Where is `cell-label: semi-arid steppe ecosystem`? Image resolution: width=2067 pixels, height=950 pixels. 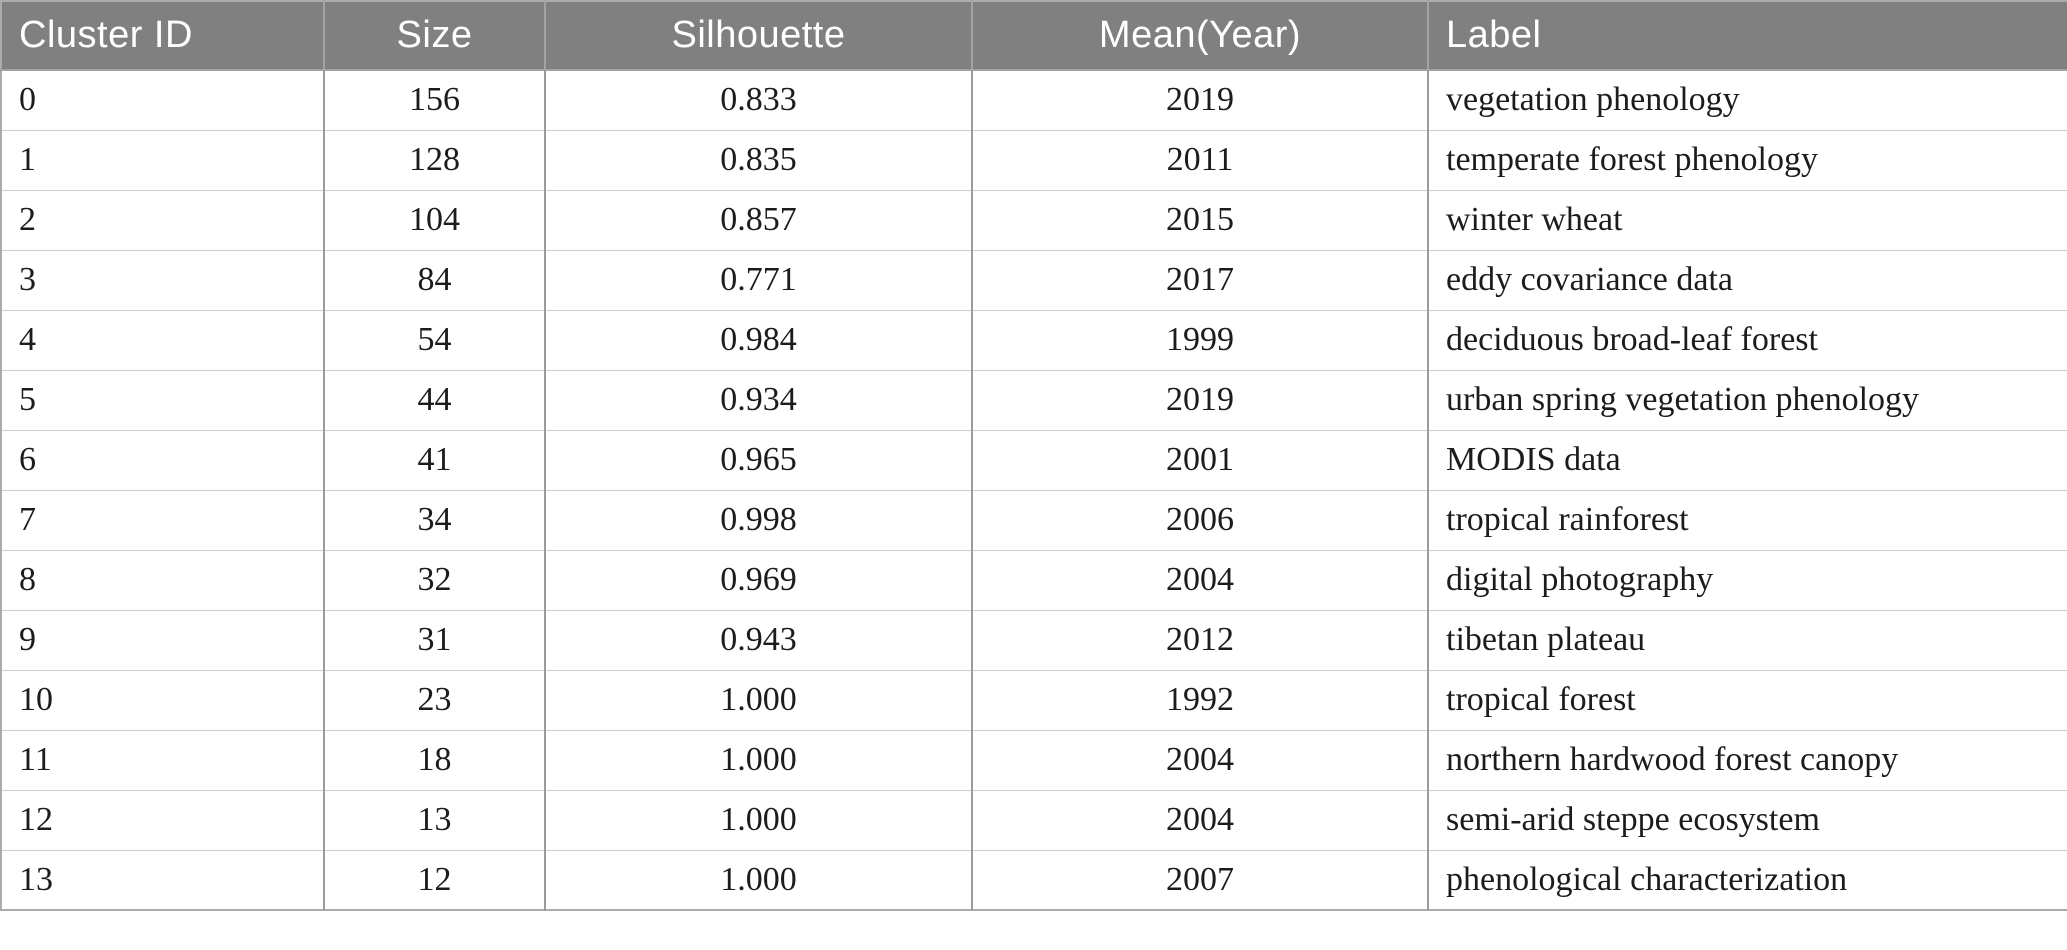 cell-label: semi-arid steppe ecosystem is located at coordinates (1747, 820).